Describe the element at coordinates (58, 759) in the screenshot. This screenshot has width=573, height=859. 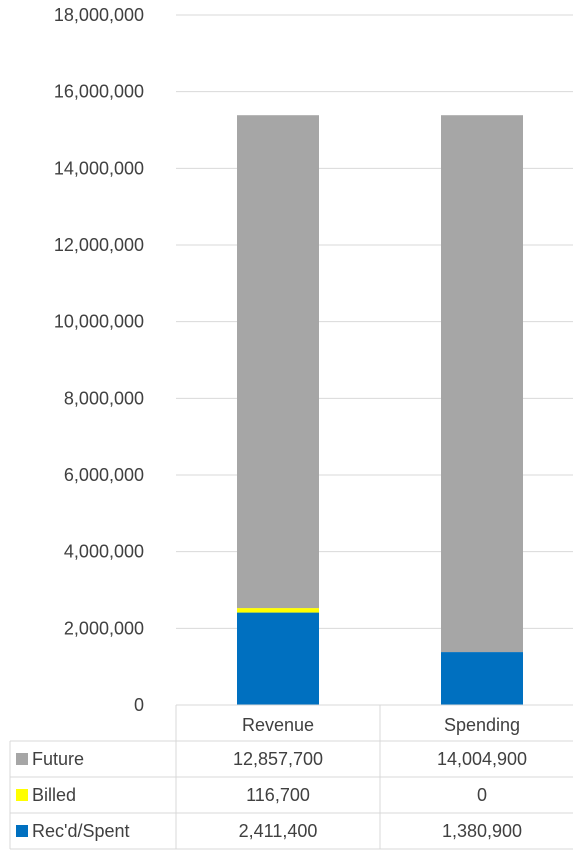
I see `legend-label: Future` at that location.